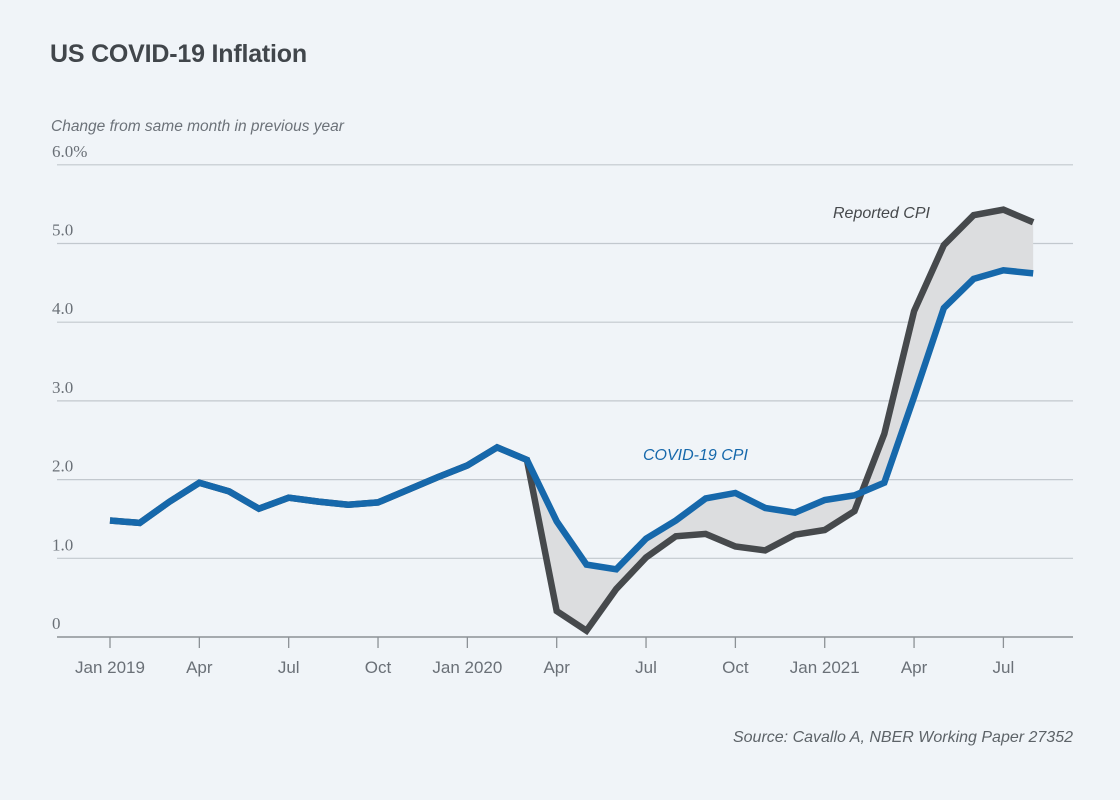 The width and height of the screenshot is (1120, 800). Describe the element at coordinates (69, 151) in the screenshot. I see `y-tick-label: 6.0%` at that location.